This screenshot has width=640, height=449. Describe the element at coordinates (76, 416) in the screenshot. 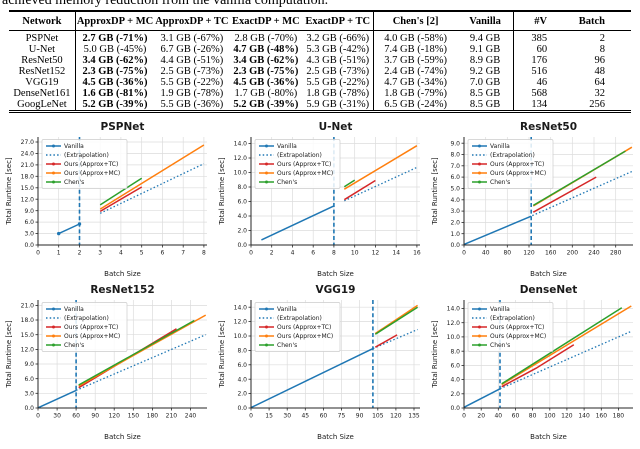

I see `svg-text: 60` at that location.